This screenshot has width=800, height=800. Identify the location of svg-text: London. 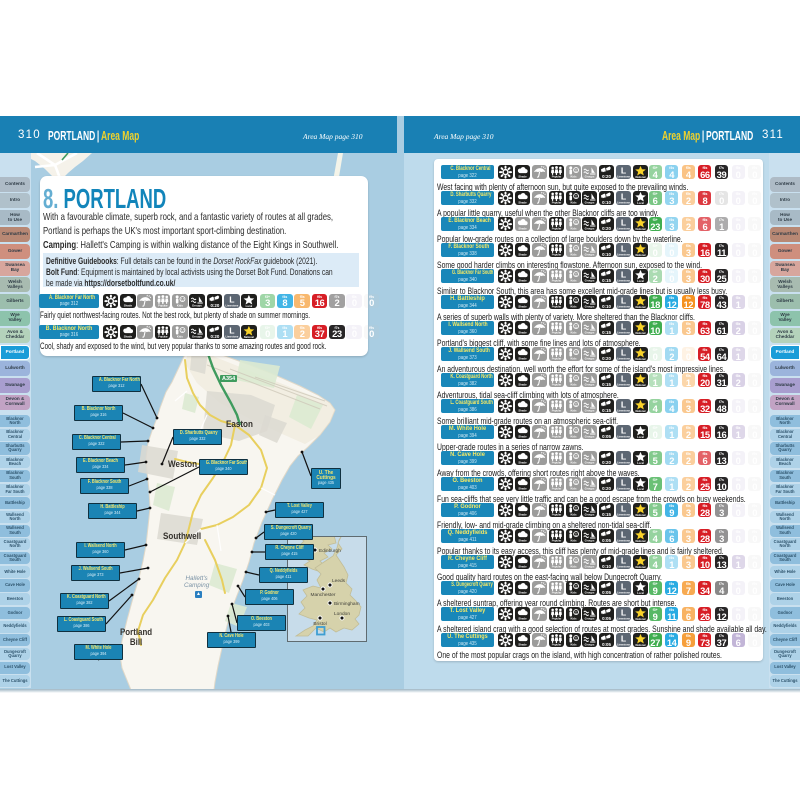
(342, 614).